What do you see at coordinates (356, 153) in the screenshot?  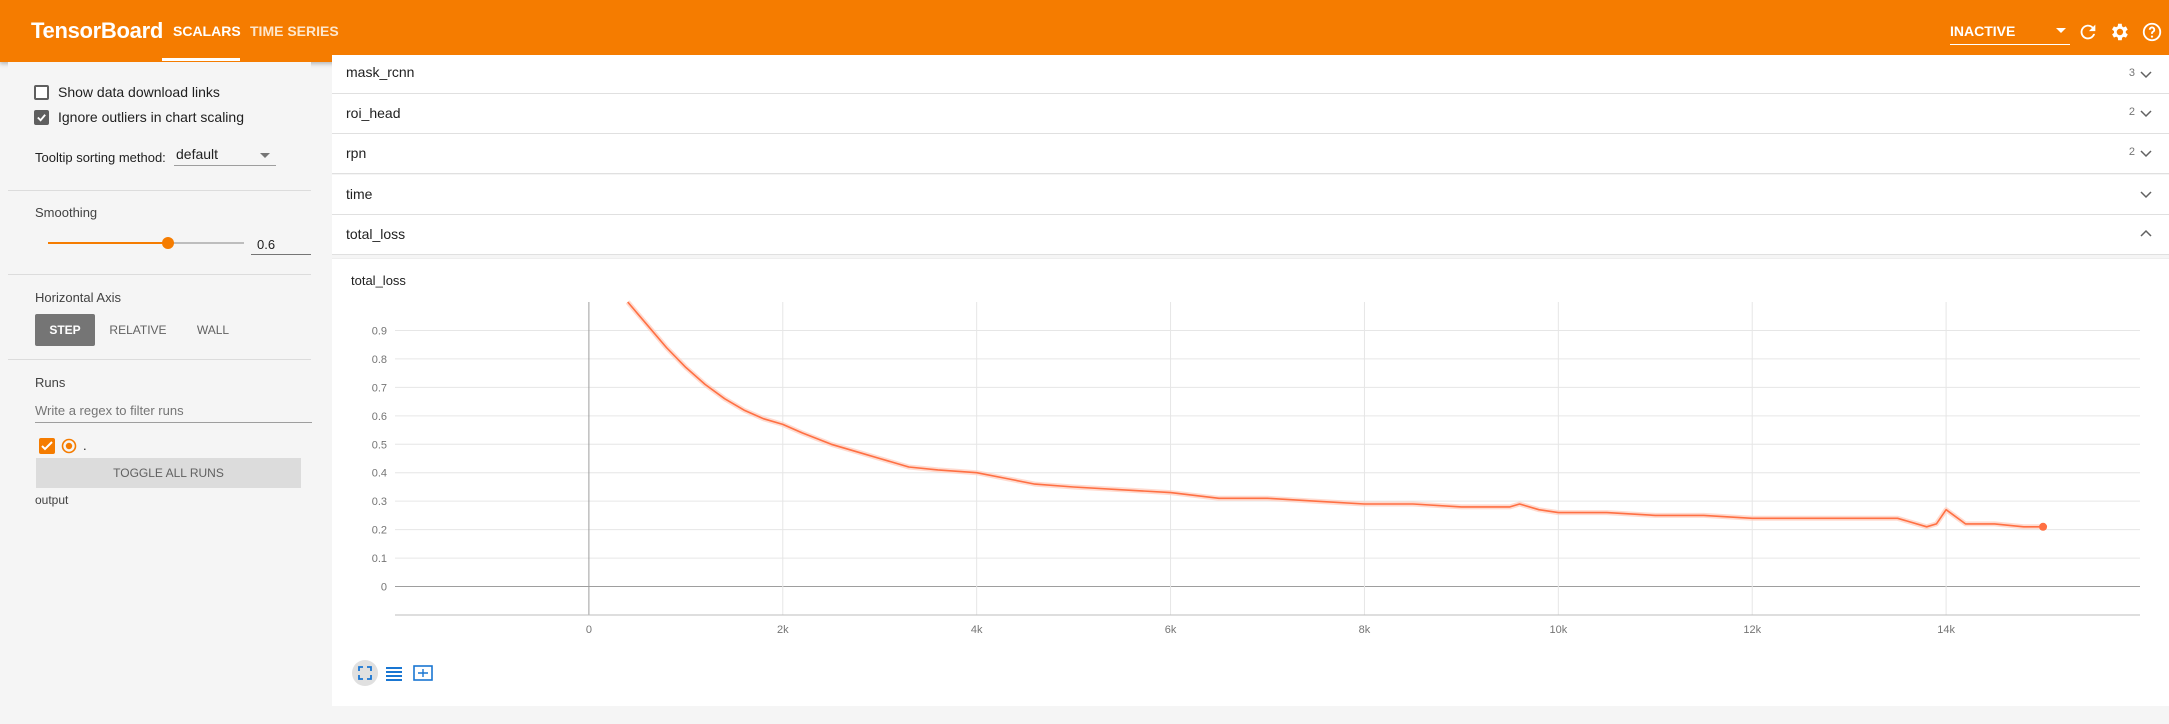 I see `group-name: rpn` at bounding box center [356, 153].